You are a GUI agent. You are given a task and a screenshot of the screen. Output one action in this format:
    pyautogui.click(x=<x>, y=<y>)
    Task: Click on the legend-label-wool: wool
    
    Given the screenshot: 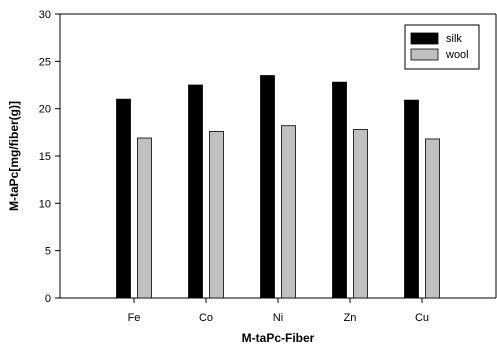 What is the action you would take?
    pyautogui.click(x=457, y=55)
    